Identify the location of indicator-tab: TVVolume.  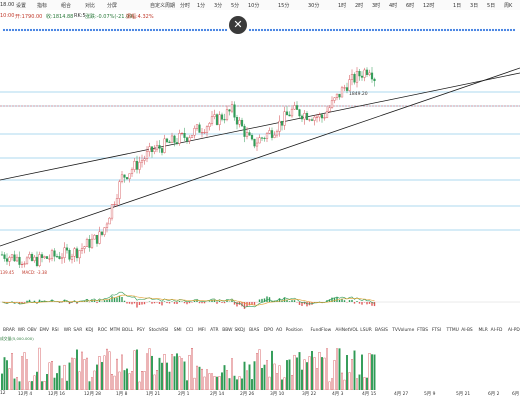
(403, 330).